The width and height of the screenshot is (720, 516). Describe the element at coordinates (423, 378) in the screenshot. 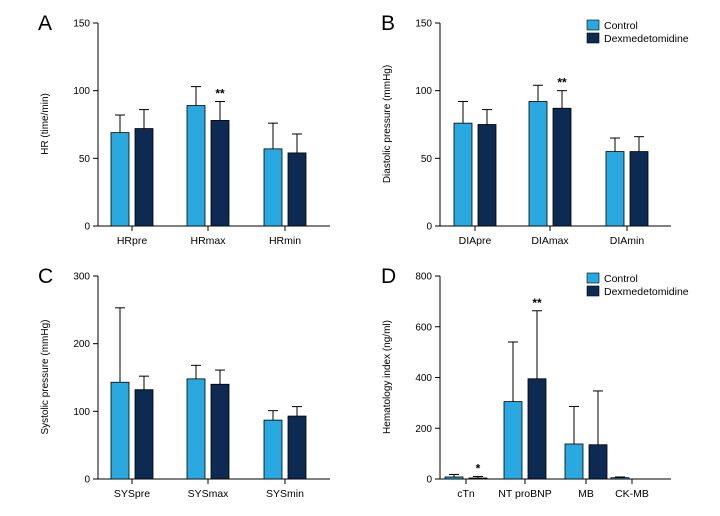

I see `y-tick-label: 400` at that location.